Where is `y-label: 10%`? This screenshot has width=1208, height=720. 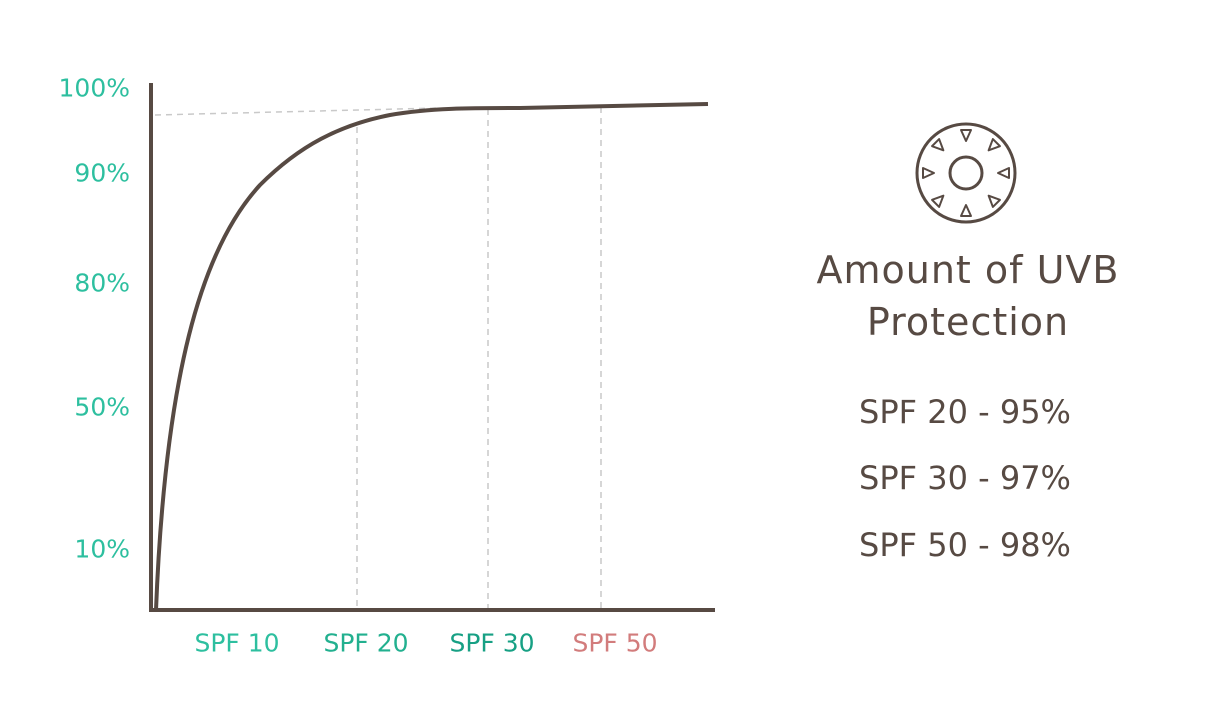 y-label: 10% is located at coordinates (102, 549).